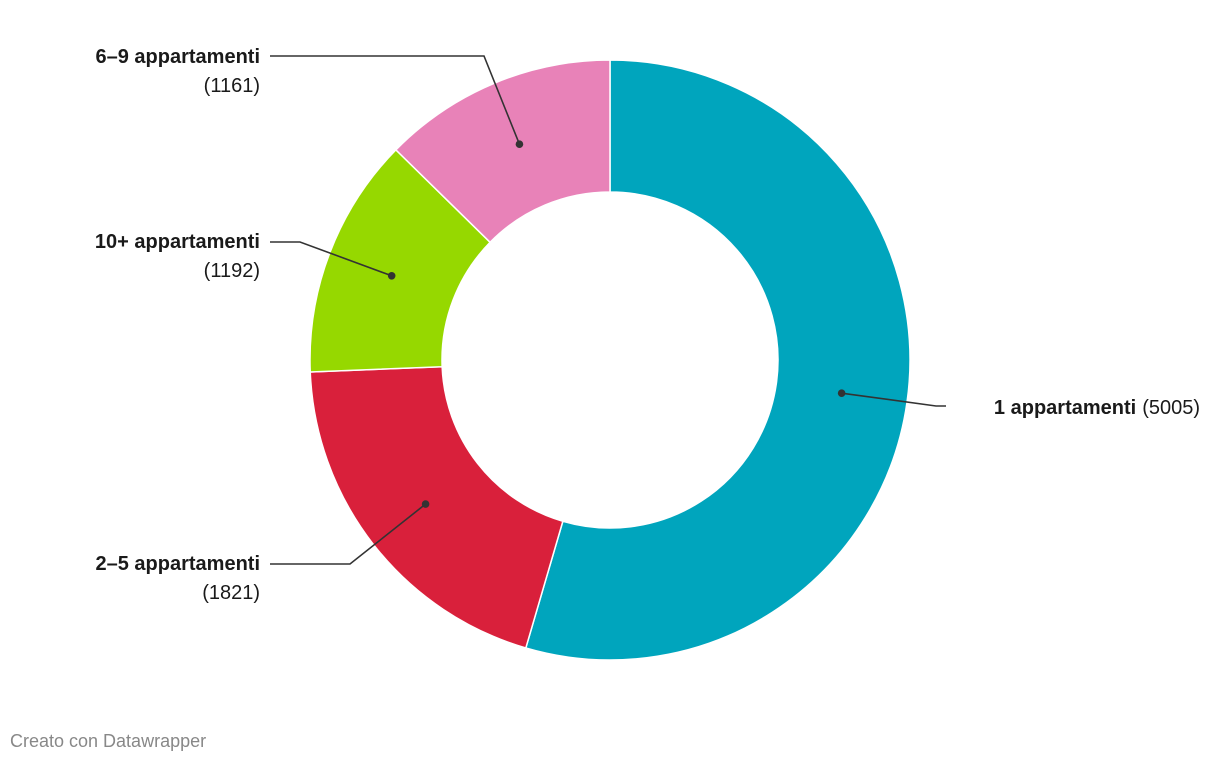 The image size is (1220, 766). What do you see at coordinates (1065, 408) in the screenshot?
I see `label-1-appartamenti-name: 1 appartamenti` at bounding box center [1065, 408].